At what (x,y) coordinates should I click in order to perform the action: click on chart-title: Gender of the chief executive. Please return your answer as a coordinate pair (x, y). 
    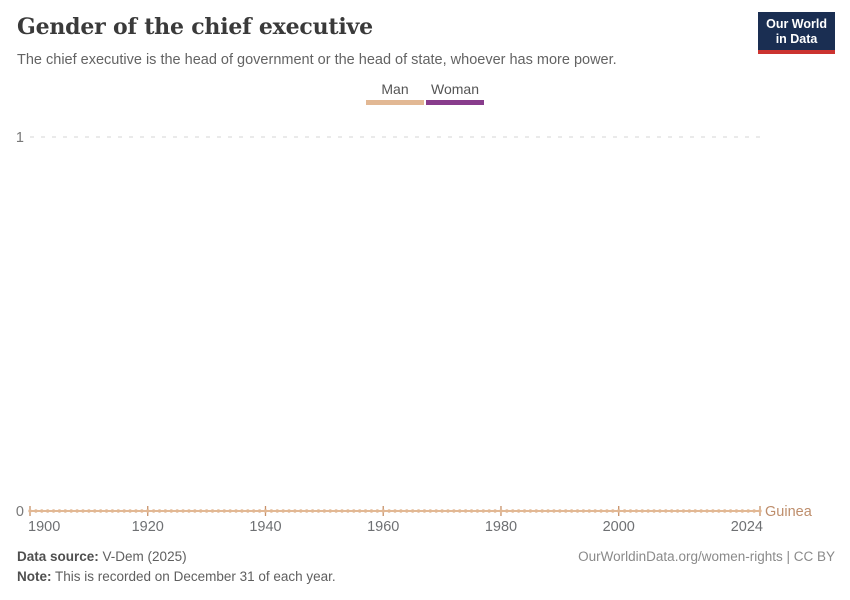
    Looking at the image, I should click on (195, 27).